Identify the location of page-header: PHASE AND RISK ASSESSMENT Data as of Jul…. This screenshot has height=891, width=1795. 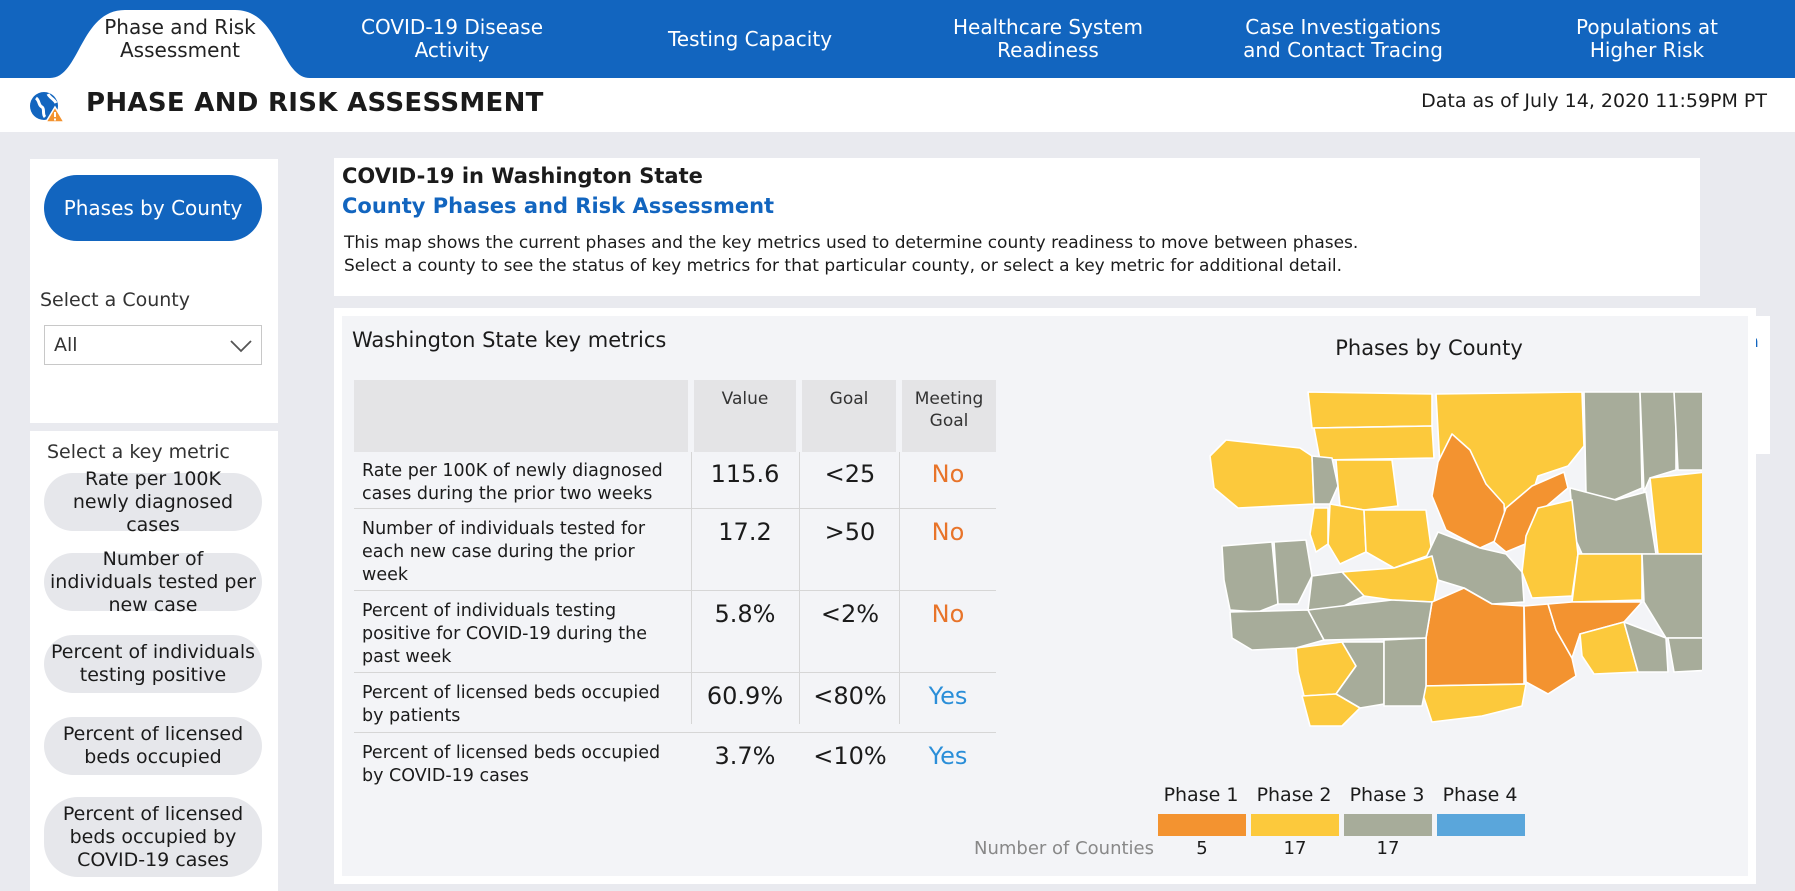
(897, 105).